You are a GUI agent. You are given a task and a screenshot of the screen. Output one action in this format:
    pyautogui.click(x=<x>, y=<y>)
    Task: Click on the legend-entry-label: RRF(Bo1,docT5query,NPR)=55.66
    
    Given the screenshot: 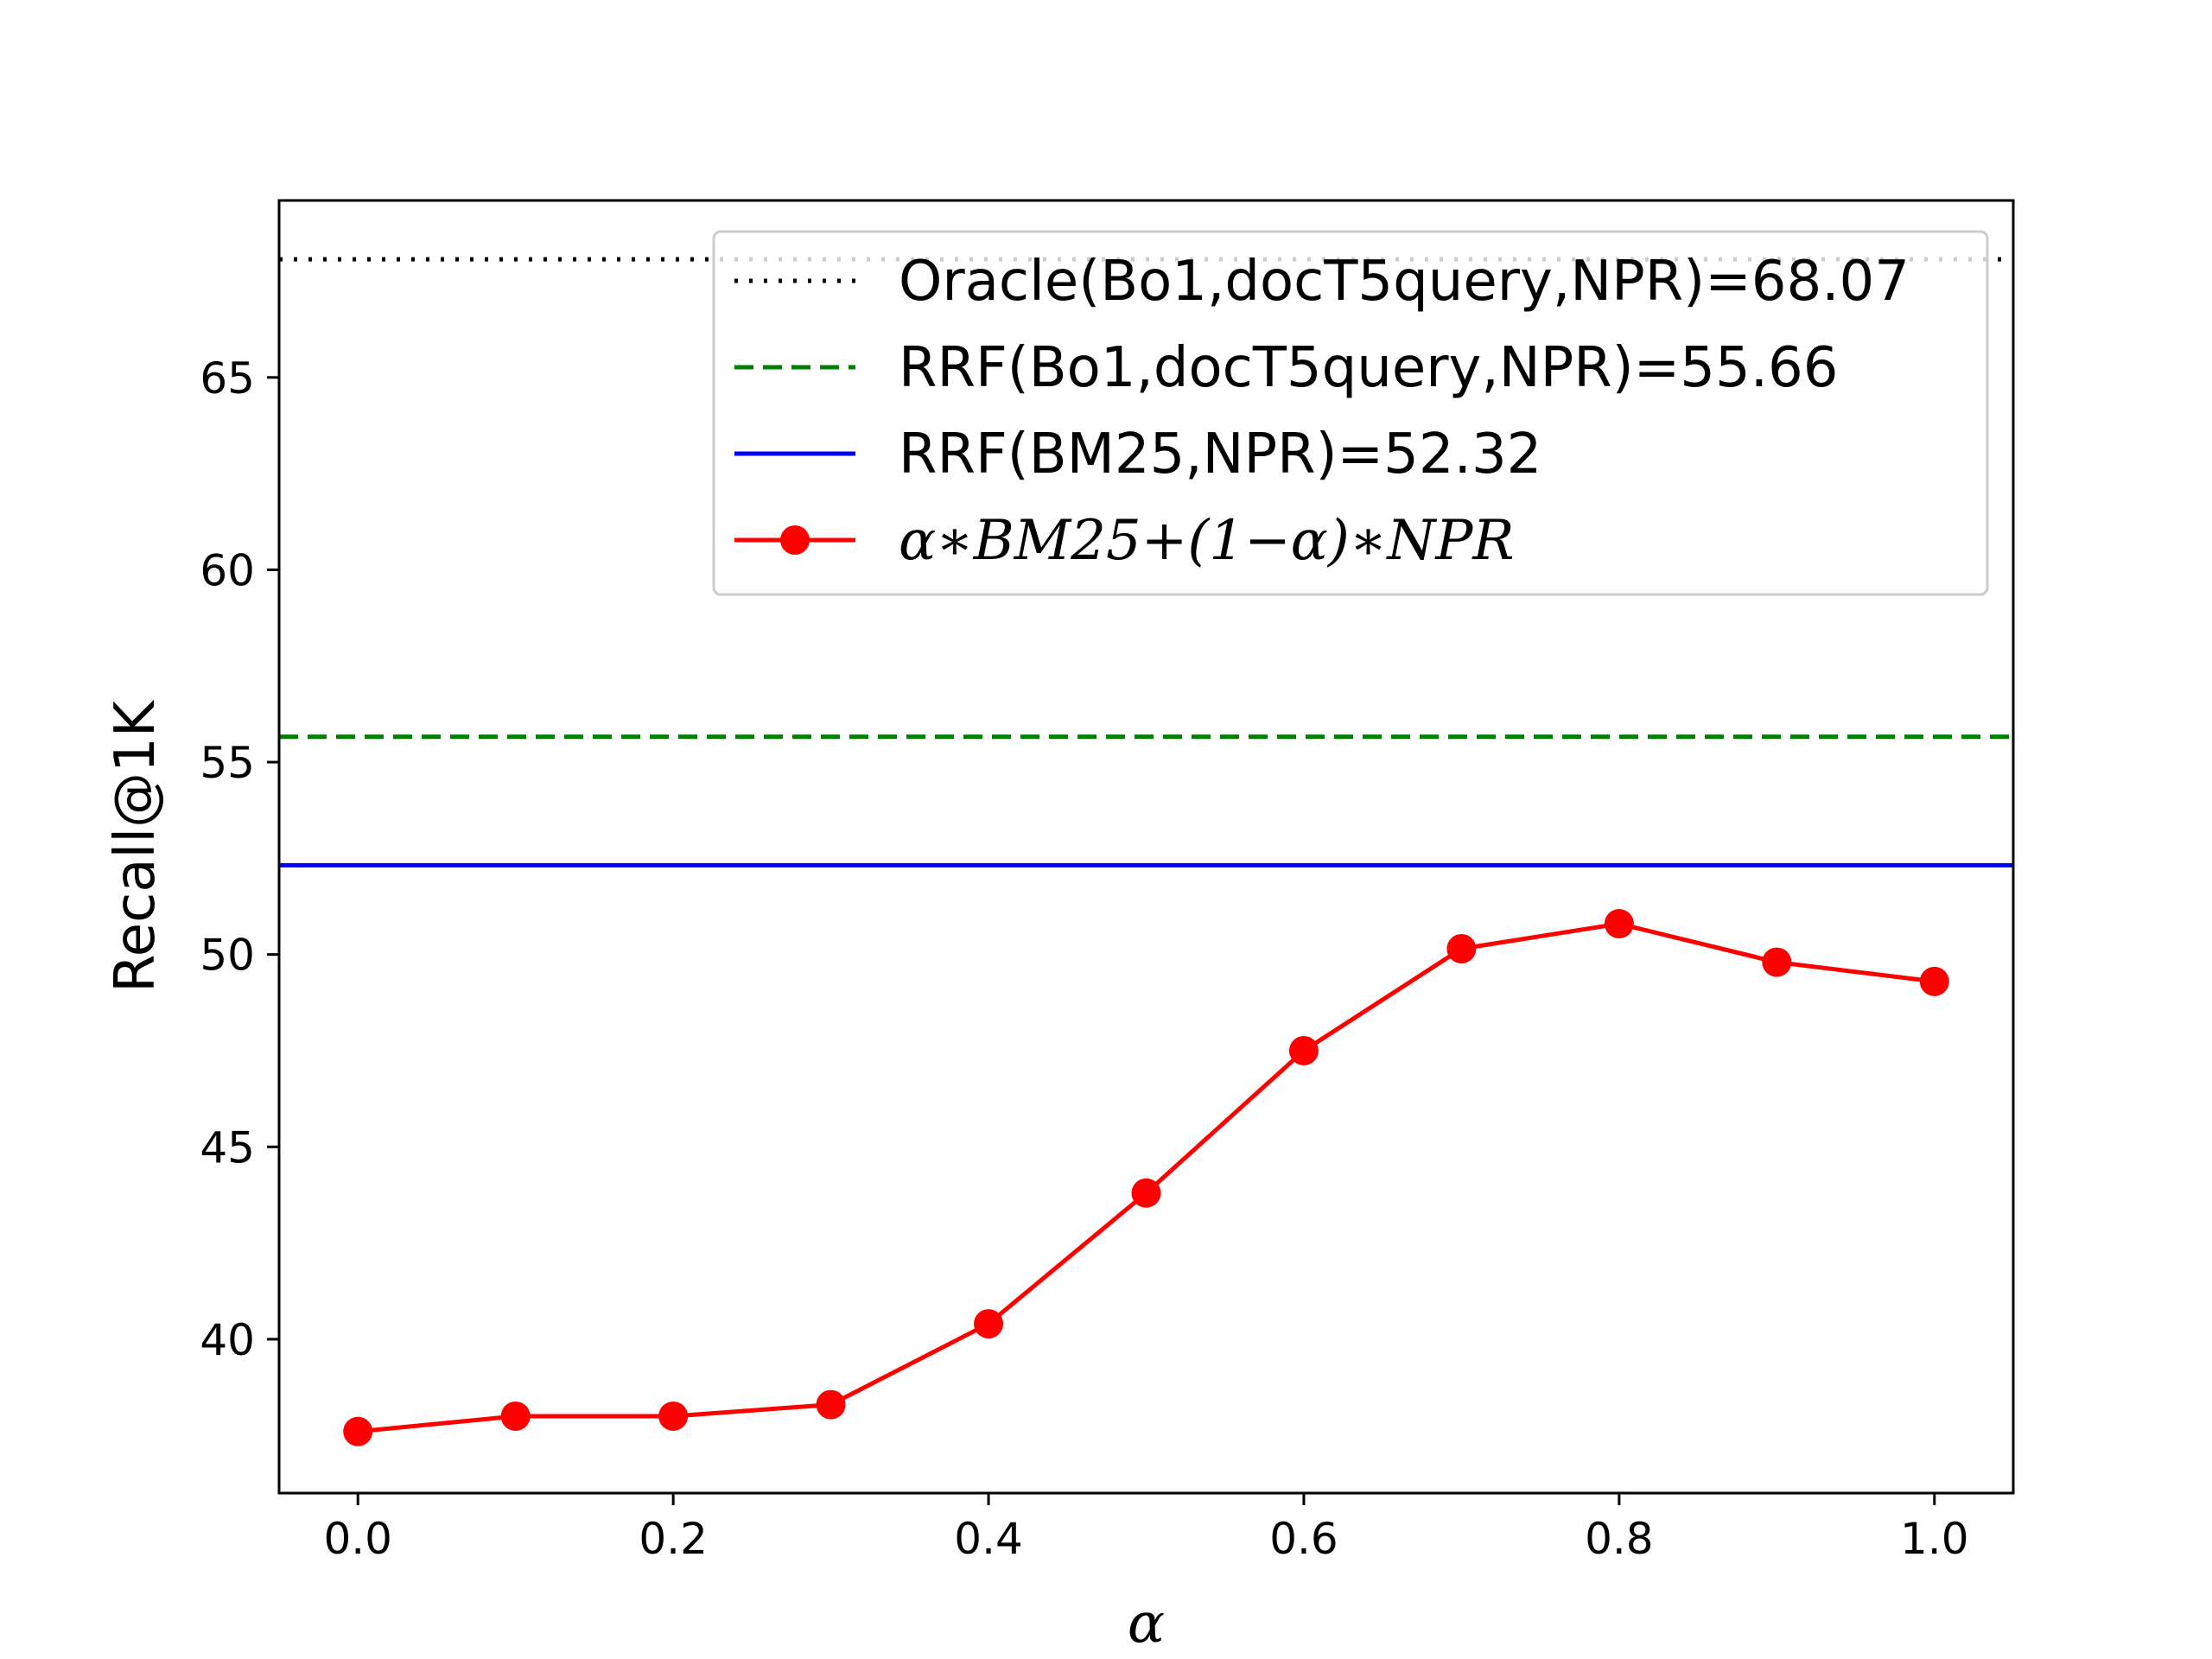 What is the action you would take?
    pyautogui.click(x=1368, y=368)
    